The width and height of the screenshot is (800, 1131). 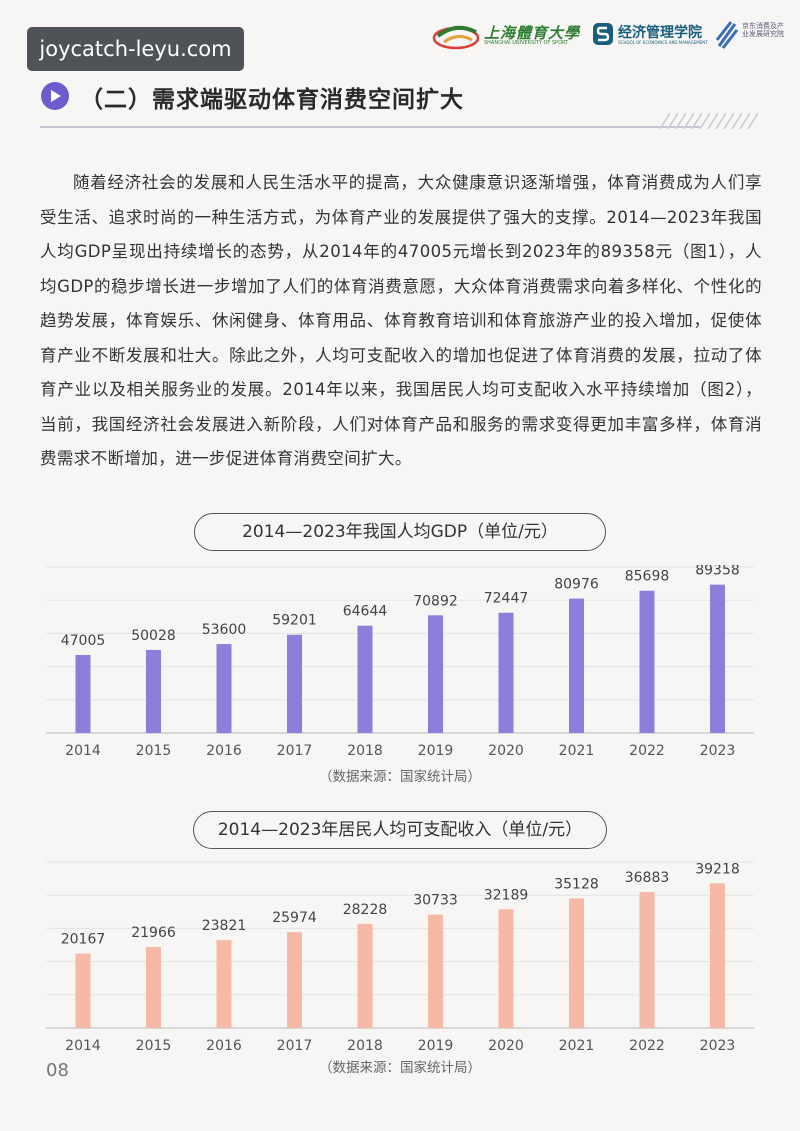 What do you see at coordinates (294, 621) in the screenshot?
I see `chart1-data-label-2017: 59201` at bounding box center [294, 621].